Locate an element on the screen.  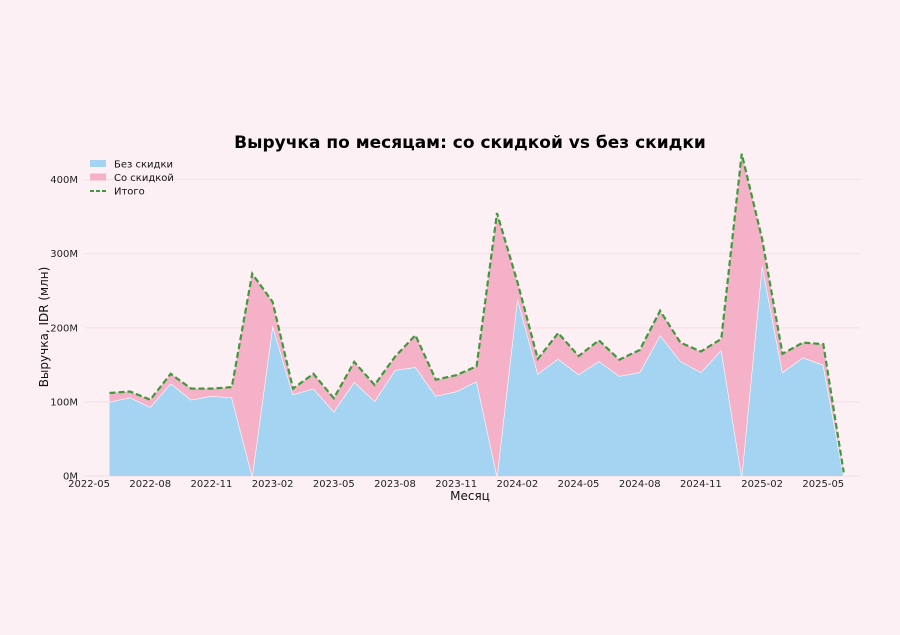
x-tick-label: 2024-08 is located at coordinates (640, 484).